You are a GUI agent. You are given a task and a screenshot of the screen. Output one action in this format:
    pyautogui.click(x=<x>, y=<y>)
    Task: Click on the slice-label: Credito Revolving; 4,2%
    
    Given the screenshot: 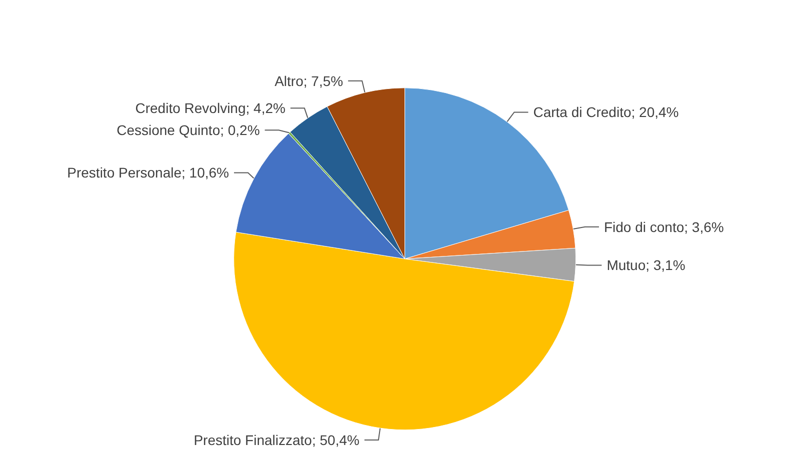 What is the action you would take?
    pyautogui.click(x=210, y=108)
    